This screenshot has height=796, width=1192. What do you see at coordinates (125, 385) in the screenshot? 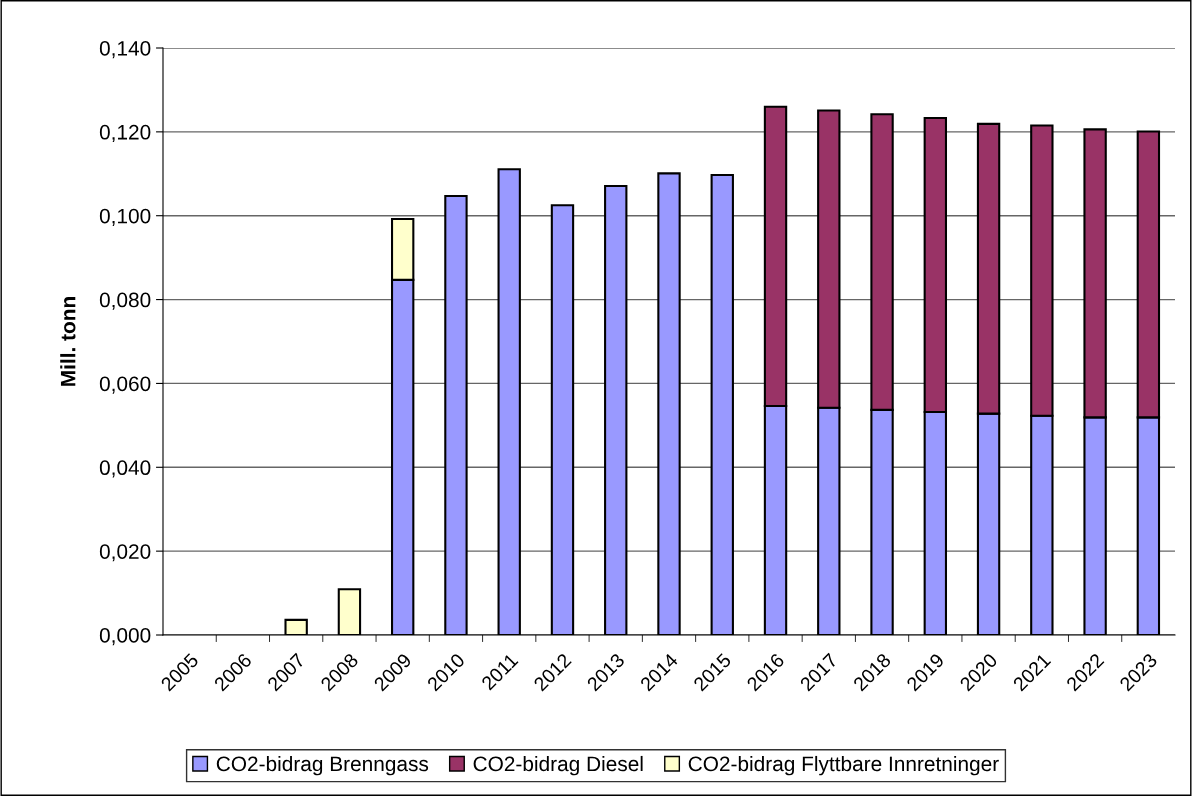
I see `y-tick-label: 0,060` at bounding box center [125, 385].